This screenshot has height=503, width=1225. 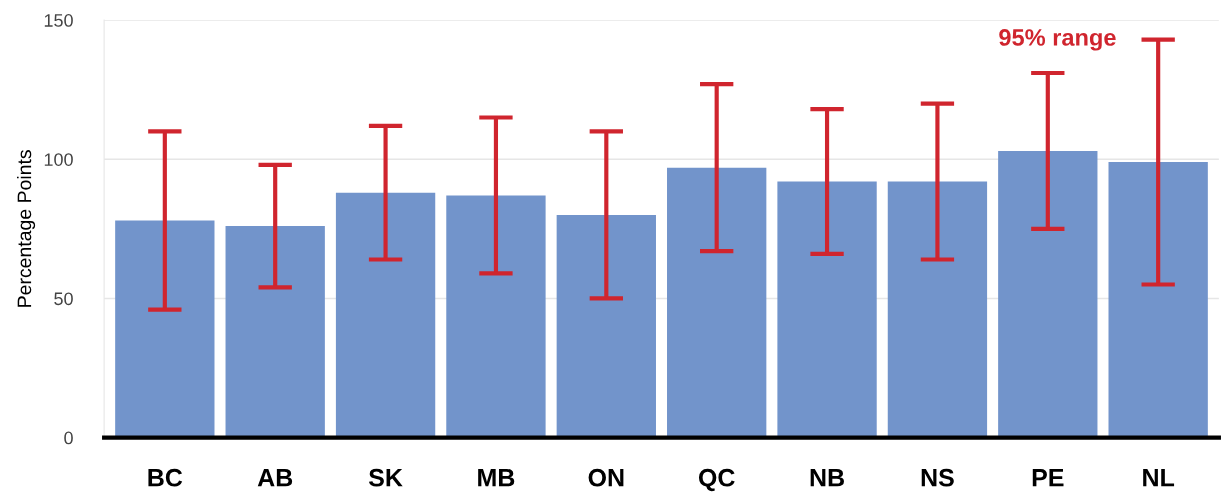 I want to click on annotation: 95% range, so click(x=1057, y=40).